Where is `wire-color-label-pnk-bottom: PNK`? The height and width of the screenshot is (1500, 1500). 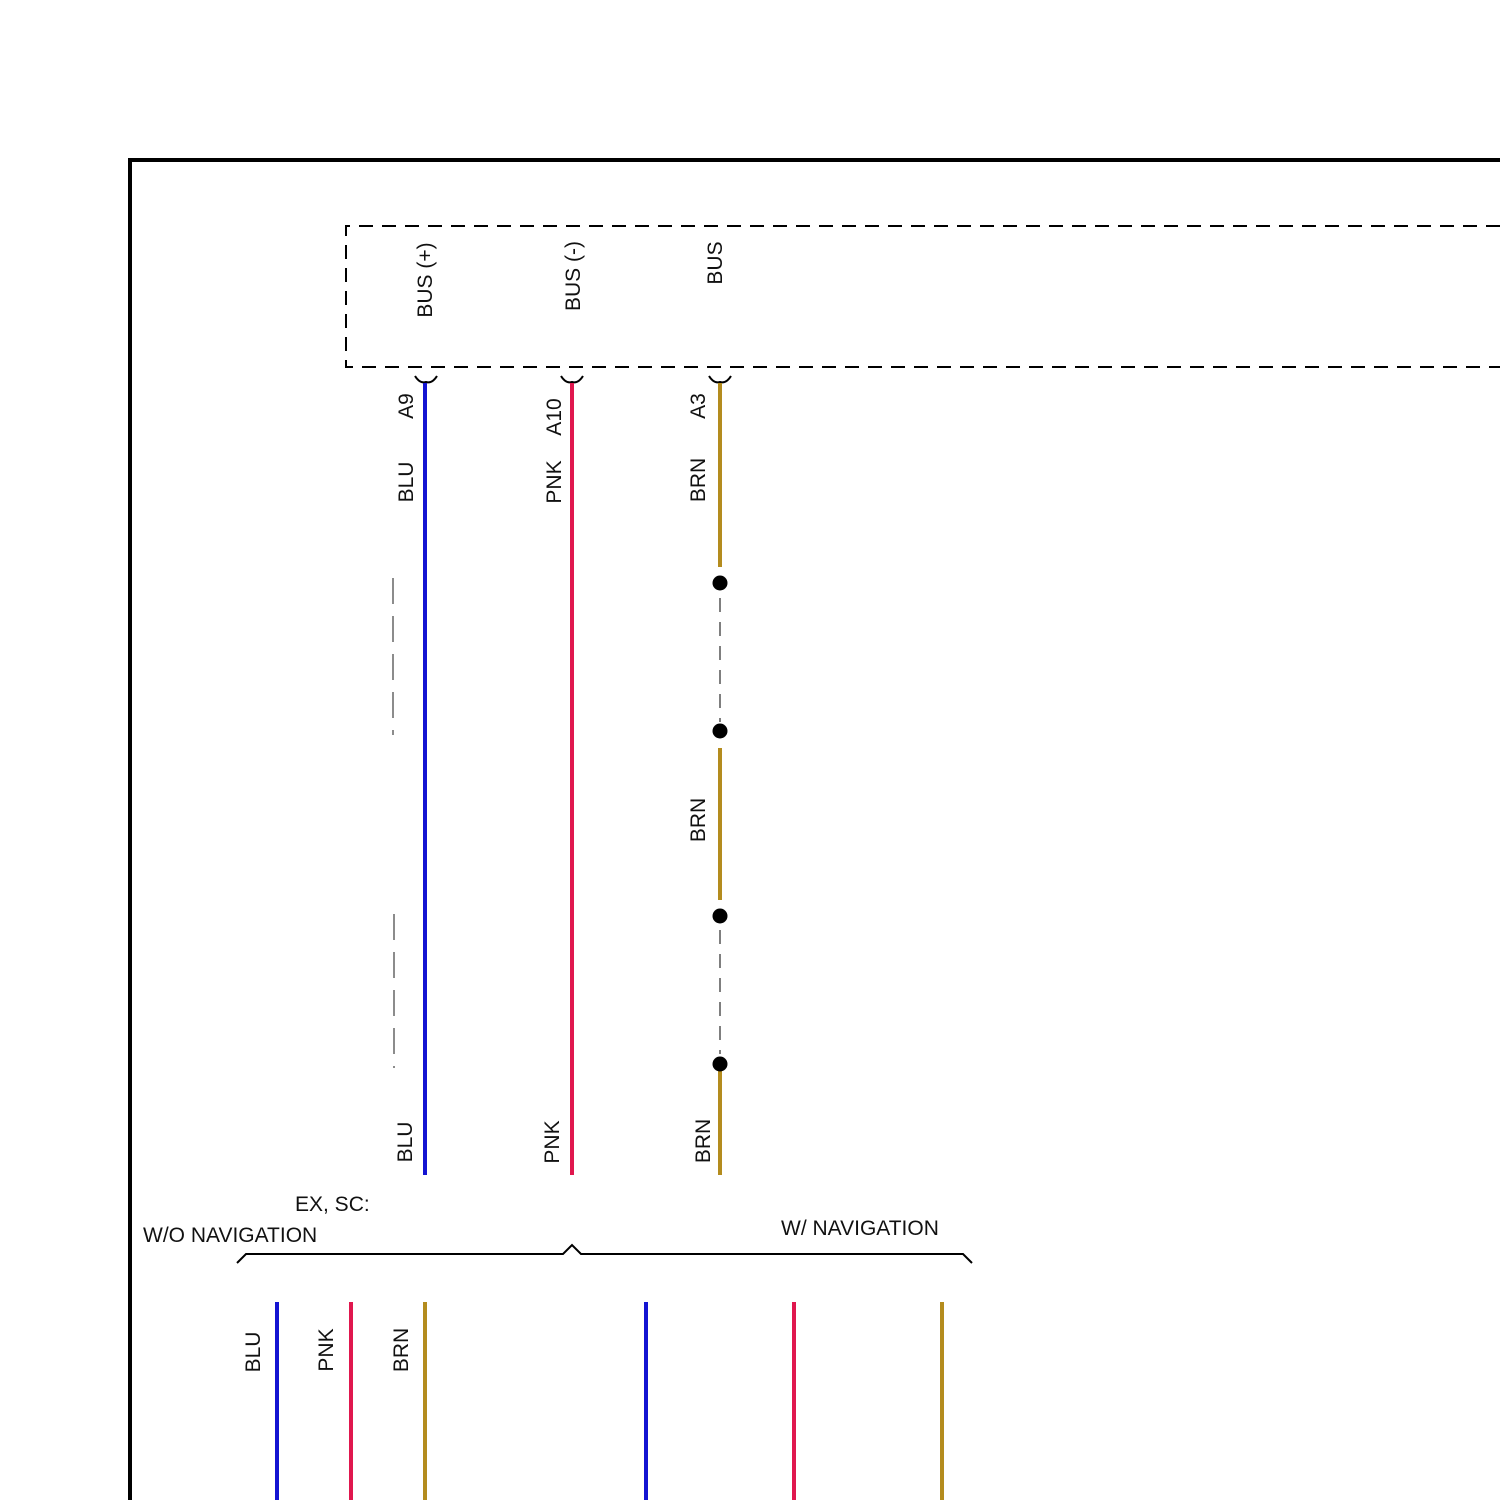 wire-color-label-pnk-bottom: PNK is located at coordinates (552, 1141).